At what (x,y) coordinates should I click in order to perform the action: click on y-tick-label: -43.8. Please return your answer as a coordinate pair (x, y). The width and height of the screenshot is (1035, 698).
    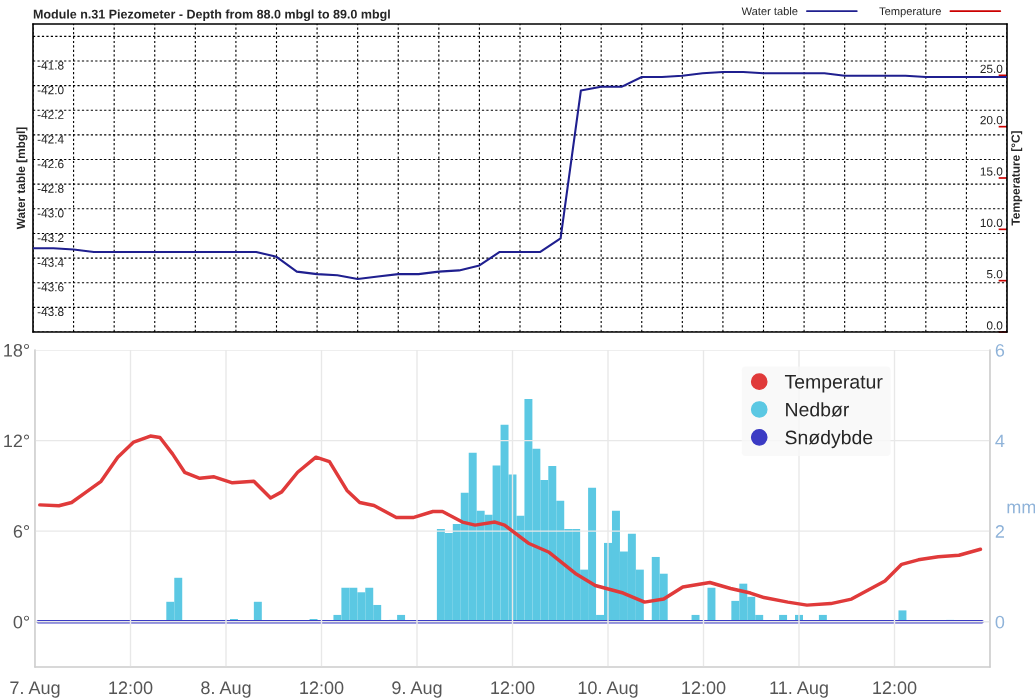
    Looking at the image, I should click on (50, 312).